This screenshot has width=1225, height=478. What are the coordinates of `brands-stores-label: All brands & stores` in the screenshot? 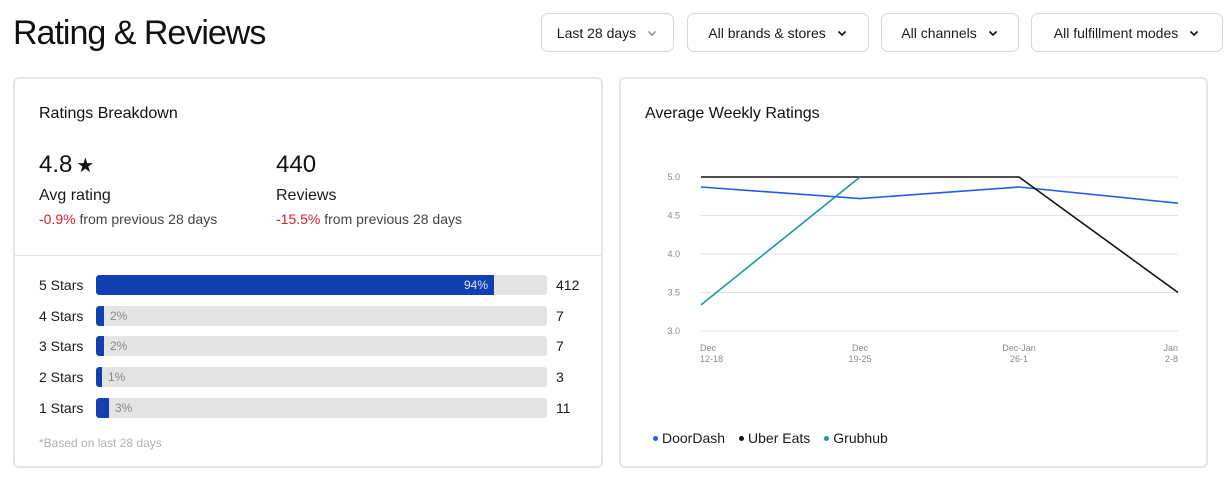 It's located at (767, 32).